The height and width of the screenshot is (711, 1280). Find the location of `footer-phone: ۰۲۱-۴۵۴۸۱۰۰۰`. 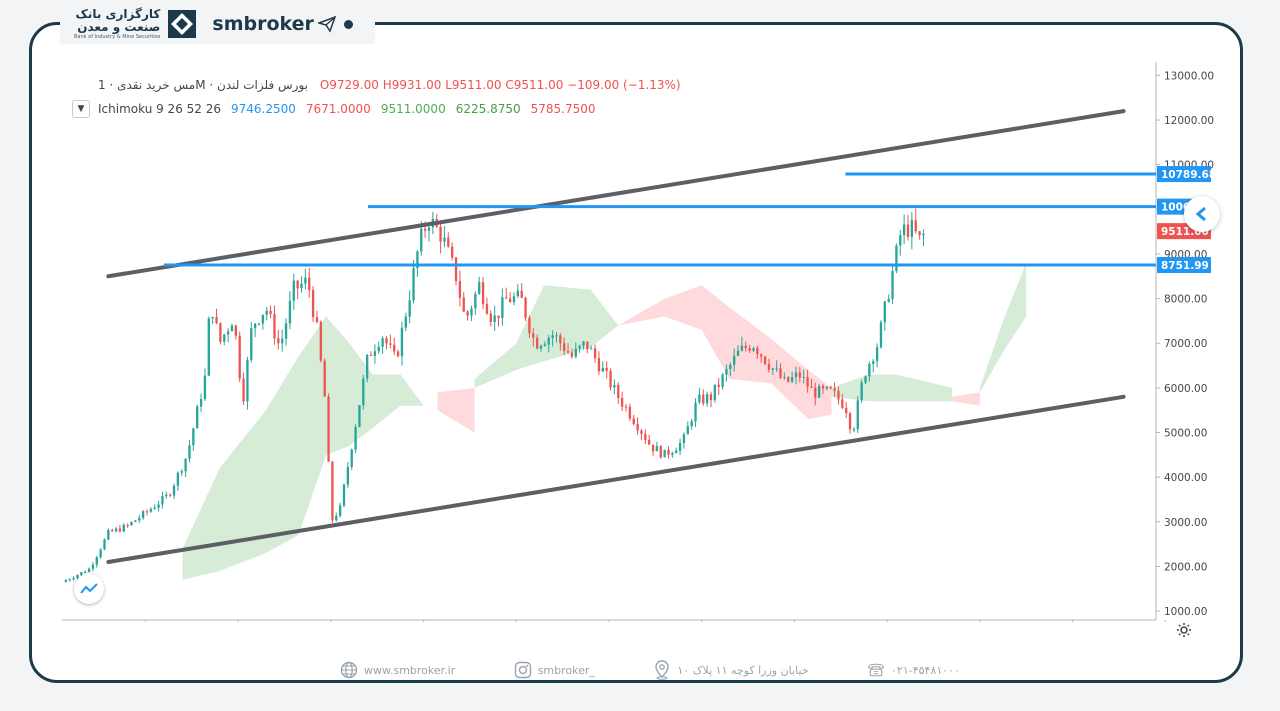

footer-phone: ۰۲۱-۴۵۴۸۱۰۰۰ is located at coordinates (913, 670).